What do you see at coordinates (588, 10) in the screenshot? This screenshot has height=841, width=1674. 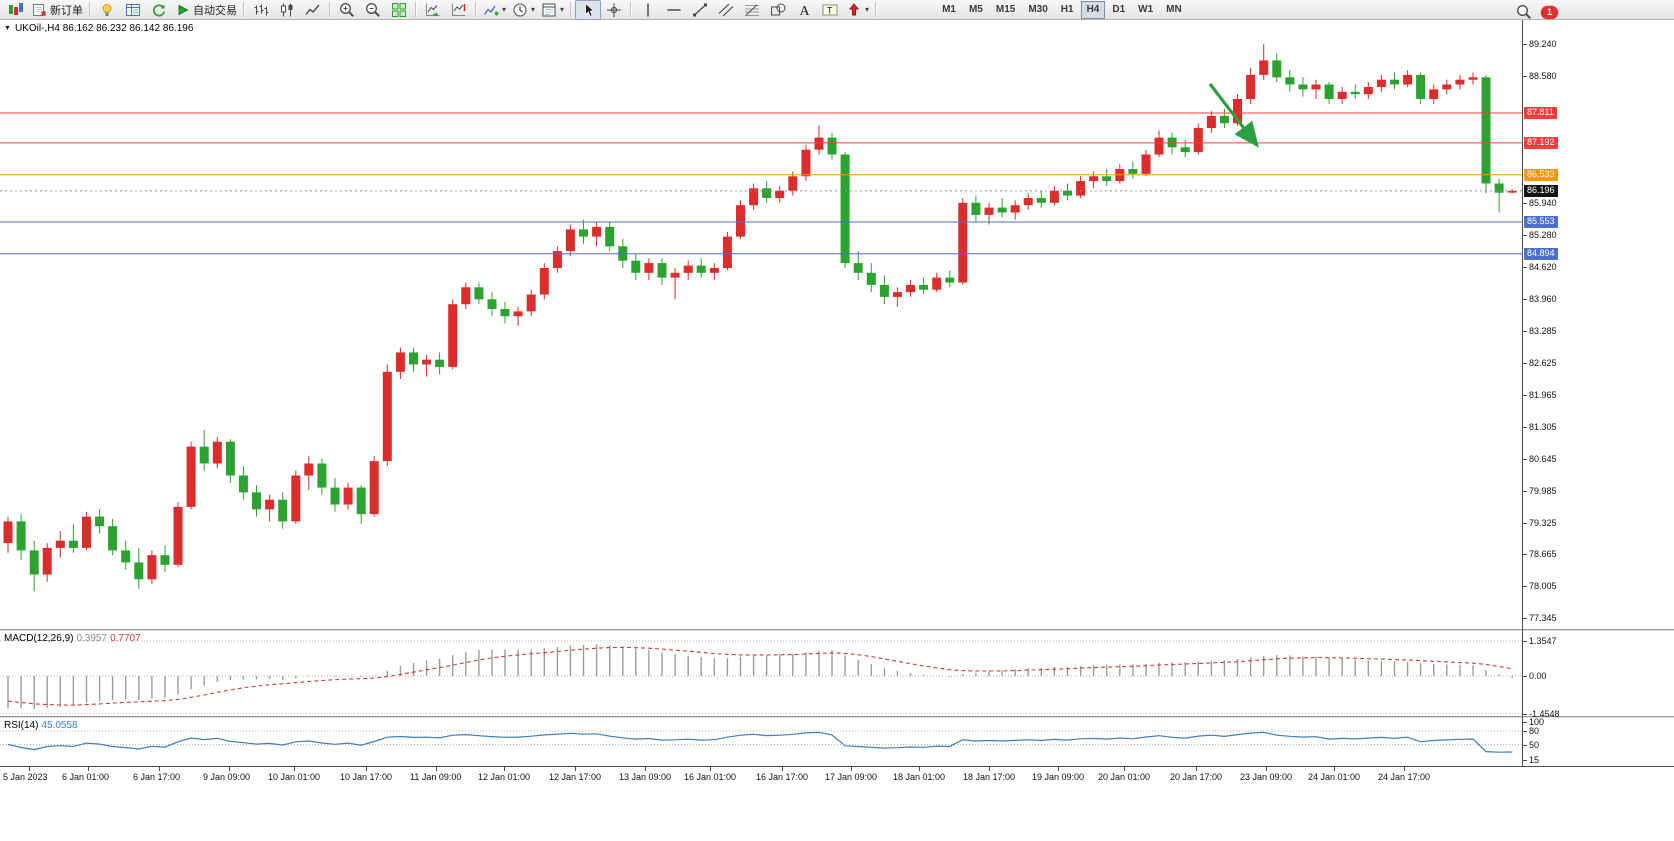 I see `cursor-button` at bounding box center [588, 10].